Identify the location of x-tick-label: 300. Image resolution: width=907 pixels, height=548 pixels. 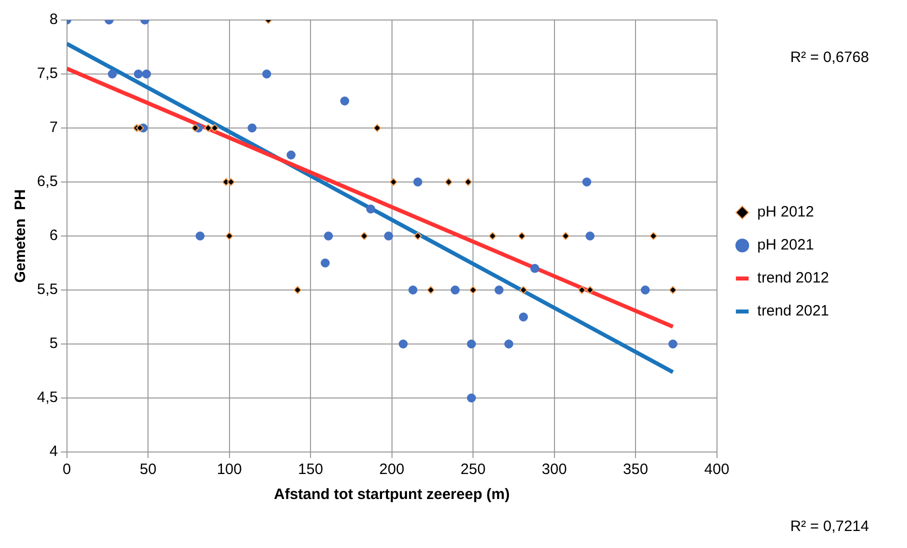
(554, 469).